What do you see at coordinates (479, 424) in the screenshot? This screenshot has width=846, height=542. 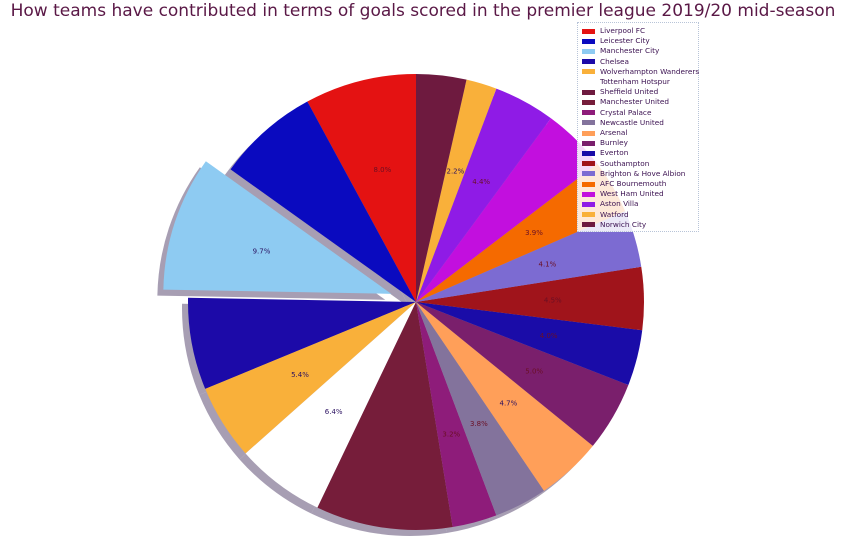 I see `slice-label: 3.8%` at bounding box center [479, 424].